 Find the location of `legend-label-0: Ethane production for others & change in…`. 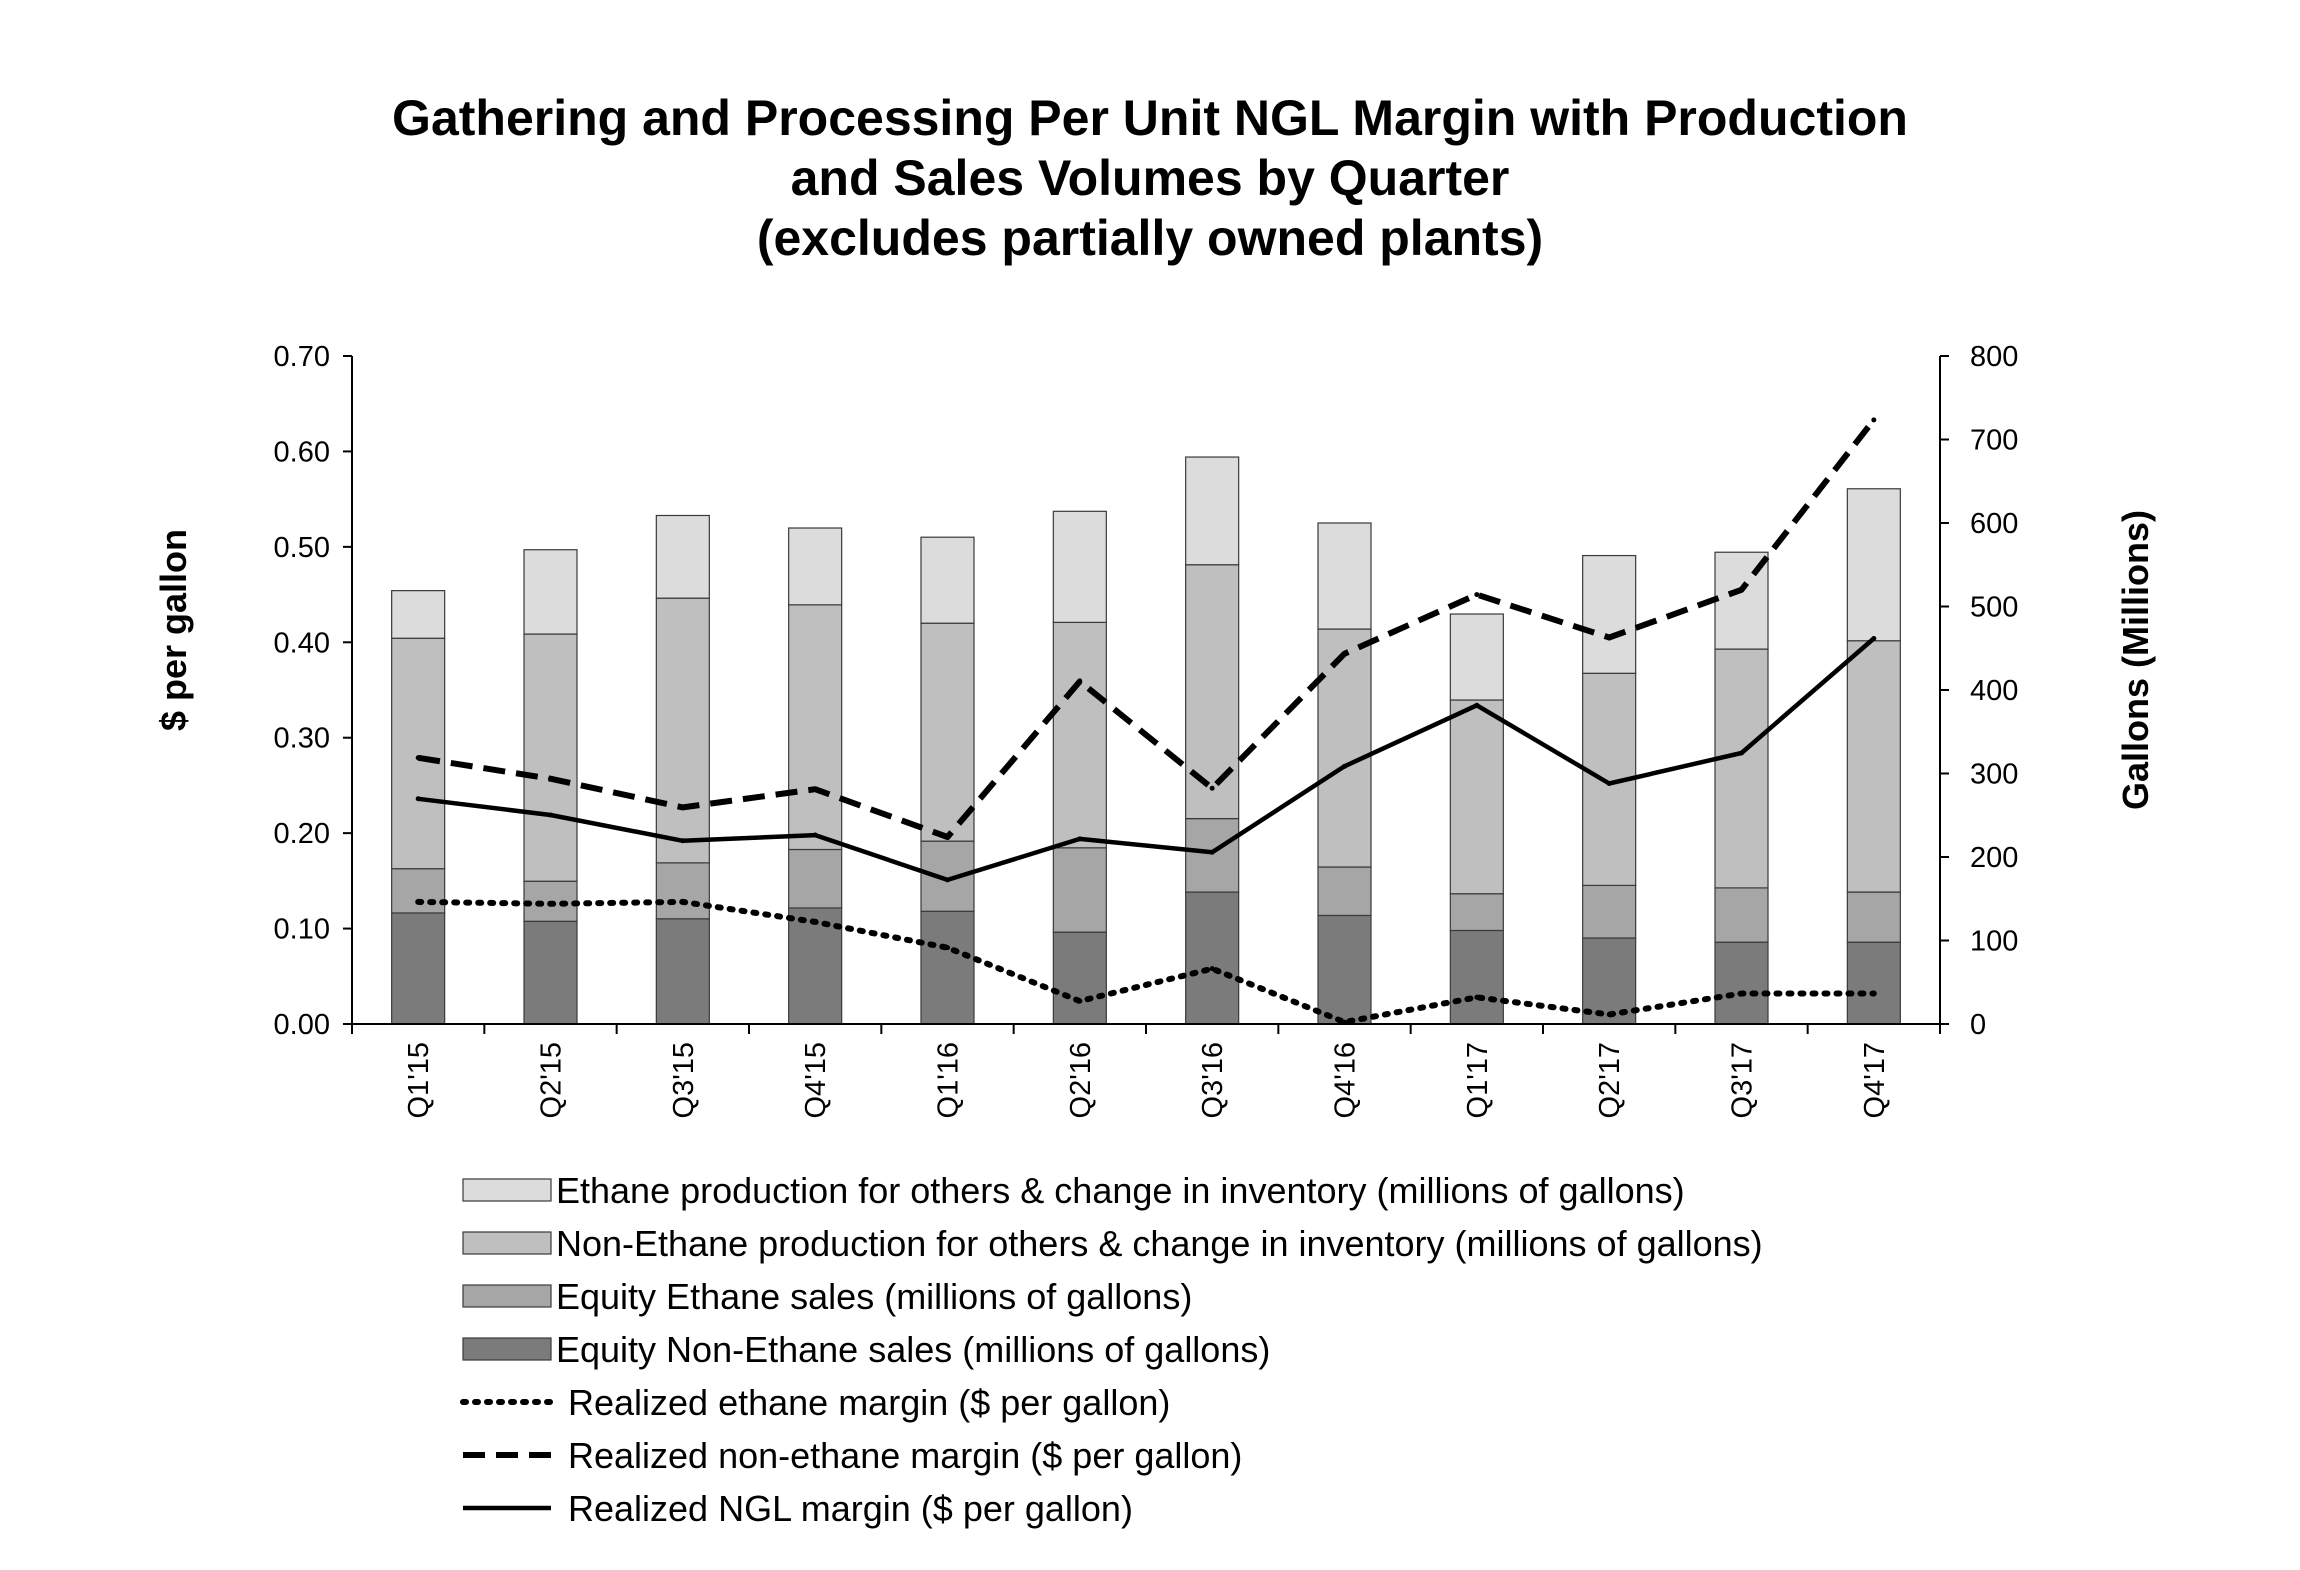

legend-label-0: Ethane production for others & change in… is located at coordinates (1120, 1190).